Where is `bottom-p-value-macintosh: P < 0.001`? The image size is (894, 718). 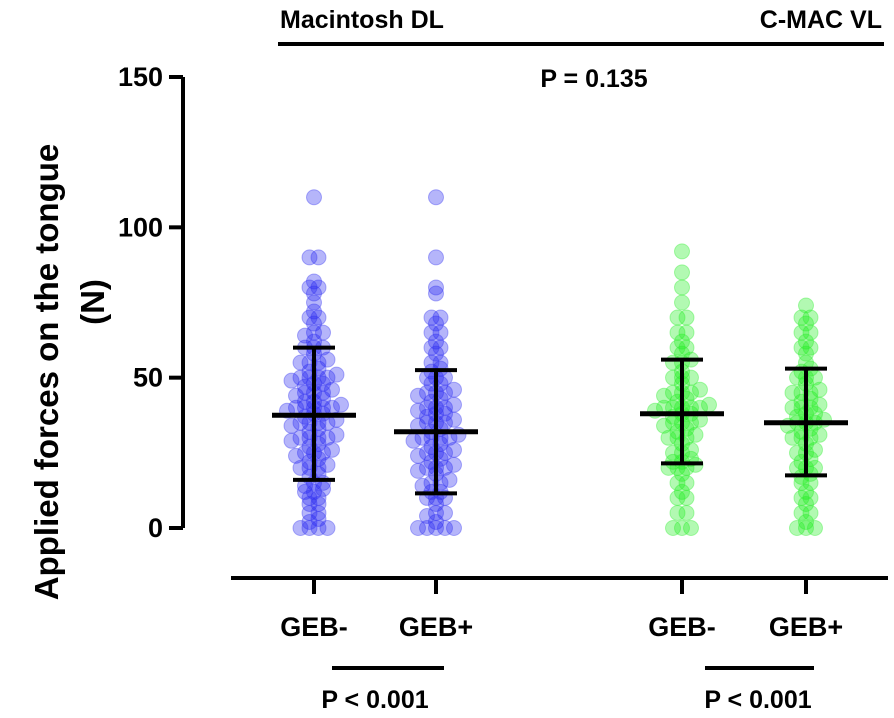
bottom-p-value-macintosh: P < 0.001 is located at coordinates (374, 700).